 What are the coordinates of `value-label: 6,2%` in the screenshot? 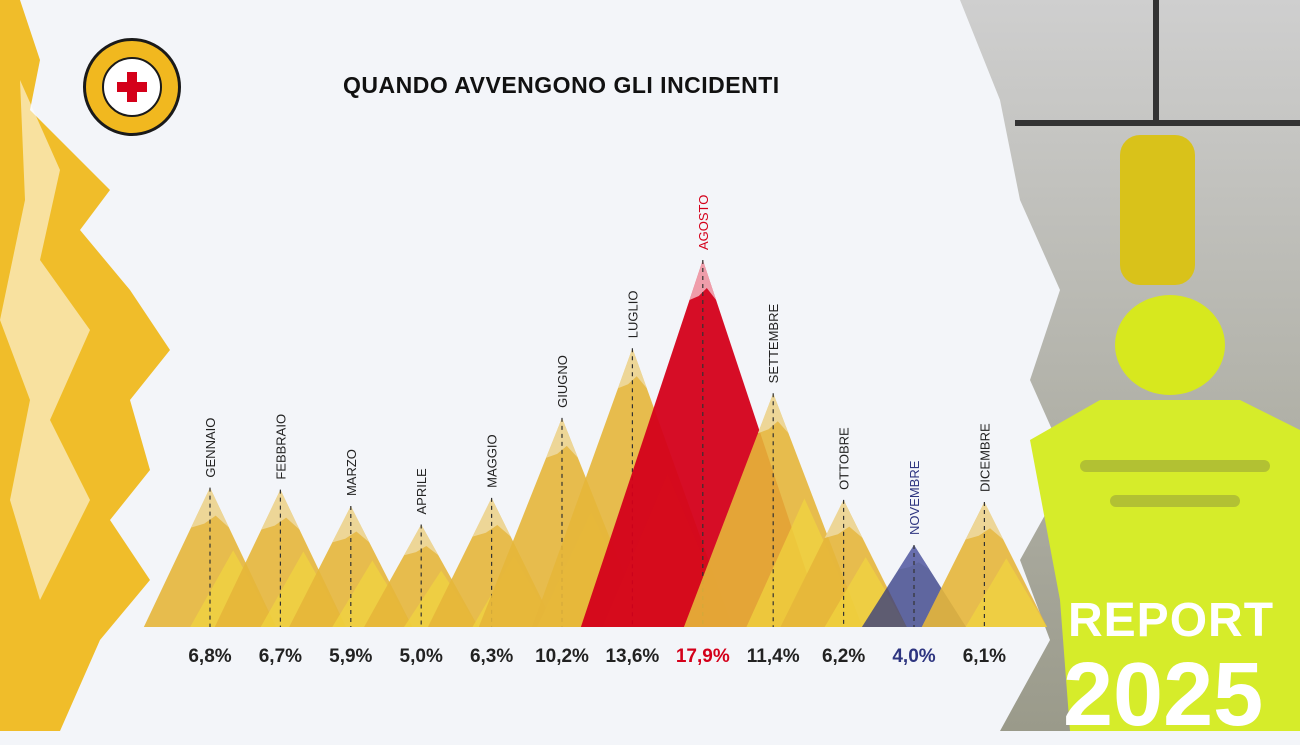 It's located at (843, 656).